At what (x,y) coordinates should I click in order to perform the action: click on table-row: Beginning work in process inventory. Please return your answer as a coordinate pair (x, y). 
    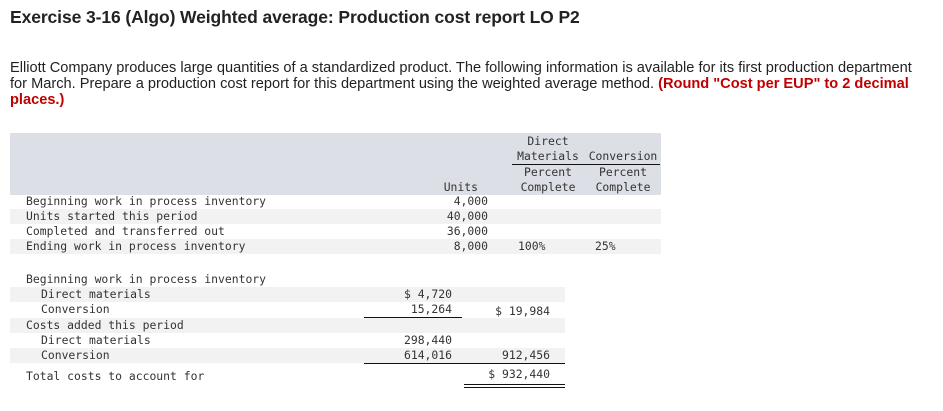
    Looking at the image, I should click on (287, 279).